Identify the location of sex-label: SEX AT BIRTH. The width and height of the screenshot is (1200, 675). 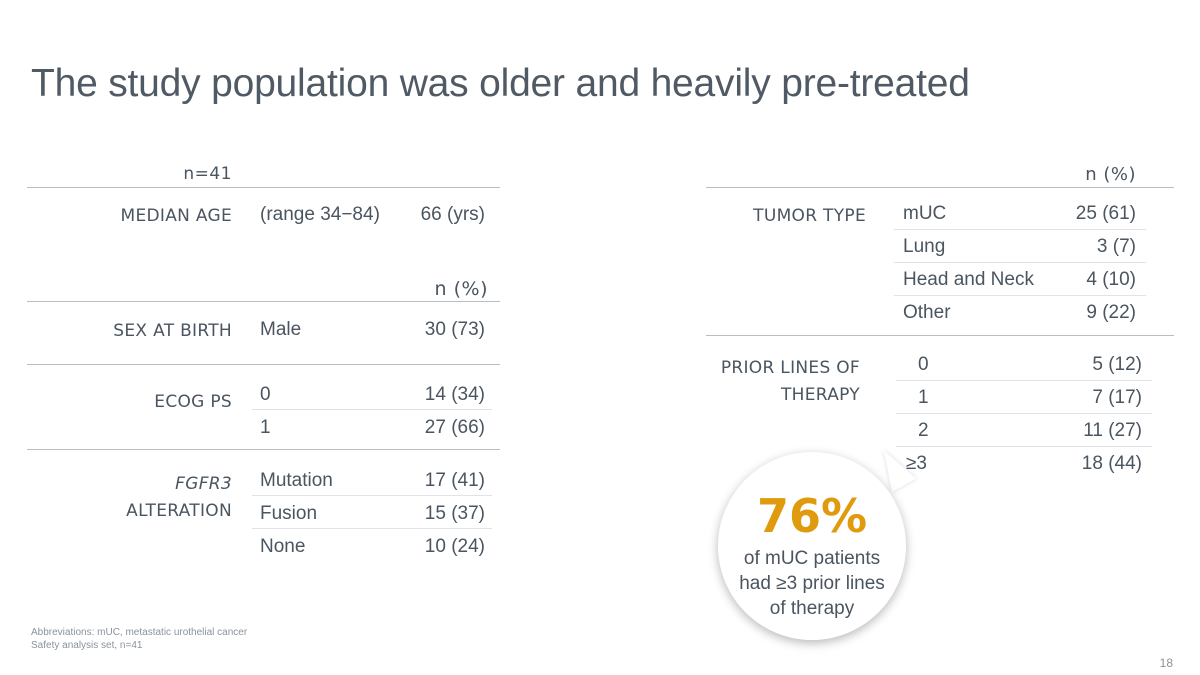
(172, 331).